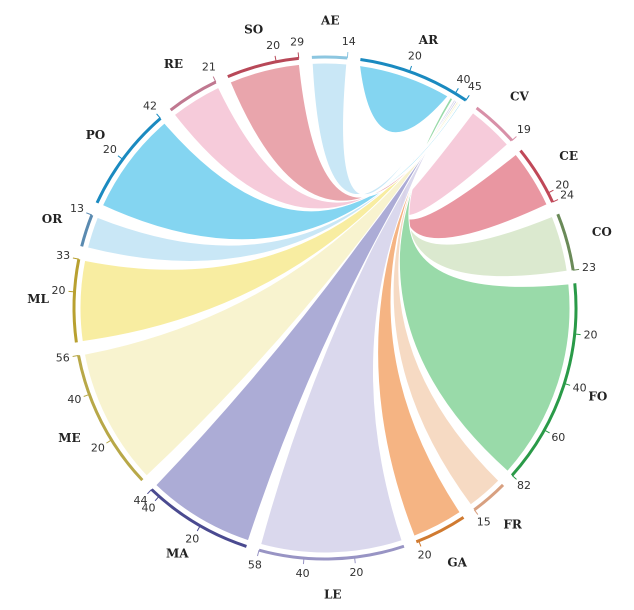  What do you see at coordinates (597, 397) in the screenshot?
I see `segment-label: FO` at bounding box center [597, 397].